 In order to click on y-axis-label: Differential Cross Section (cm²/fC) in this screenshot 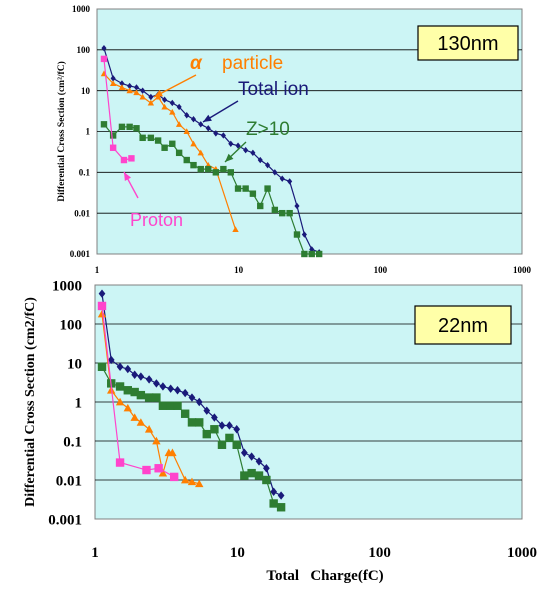, I will do `click(61, 131)`.